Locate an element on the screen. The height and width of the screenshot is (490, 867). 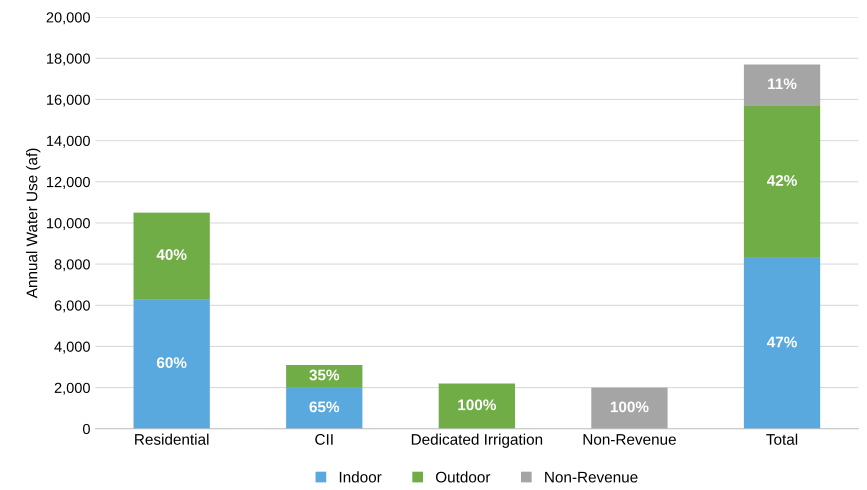
y-tick-label: 12,000 is located at coordinates (68, 182).